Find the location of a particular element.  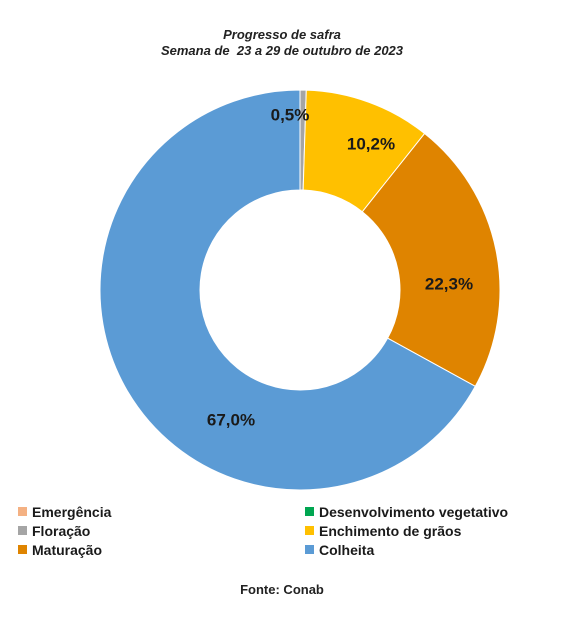

legend-label-enchimento-de-graos: Enchimento de grãos is located at coordinates (390, 530).